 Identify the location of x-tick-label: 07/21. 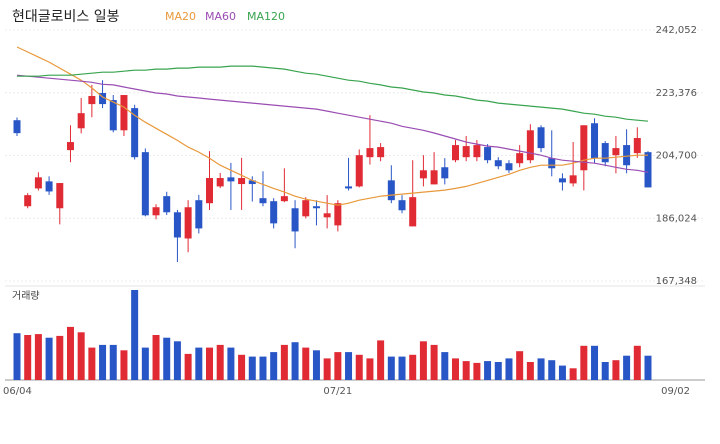
(337, 391).